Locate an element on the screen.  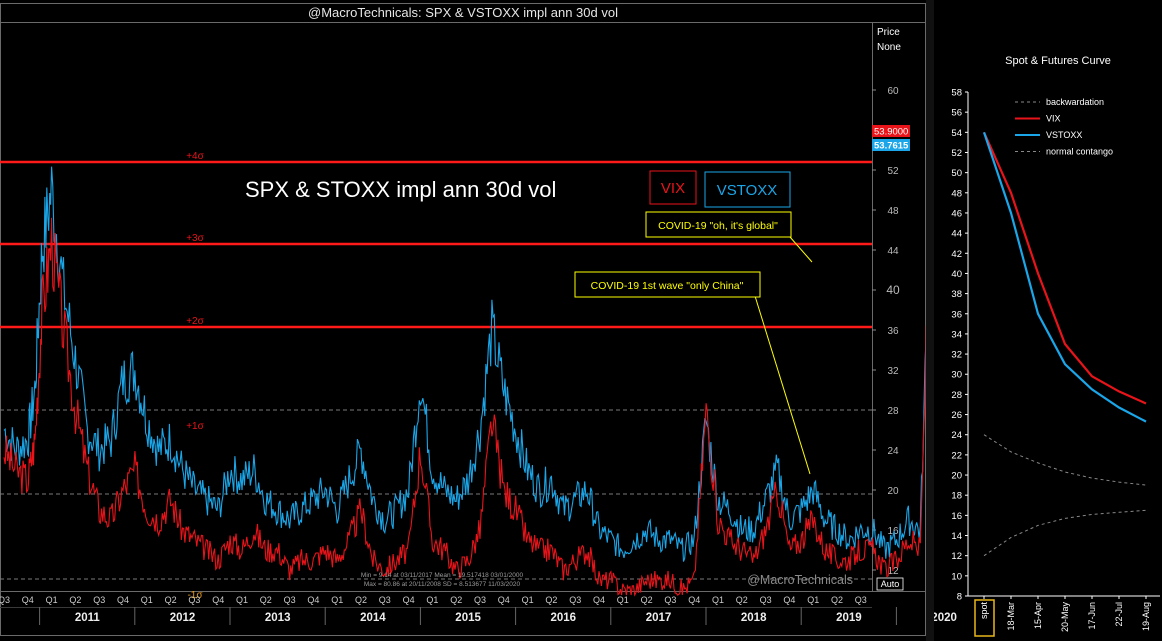
futures-legend-label: VIX is located at coordinates (1053, 119).